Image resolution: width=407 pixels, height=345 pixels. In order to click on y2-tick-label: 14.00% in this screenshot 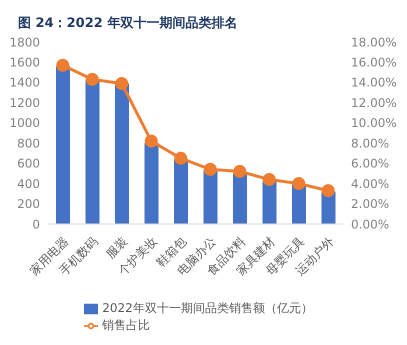, I will do `click(374, 83)`.